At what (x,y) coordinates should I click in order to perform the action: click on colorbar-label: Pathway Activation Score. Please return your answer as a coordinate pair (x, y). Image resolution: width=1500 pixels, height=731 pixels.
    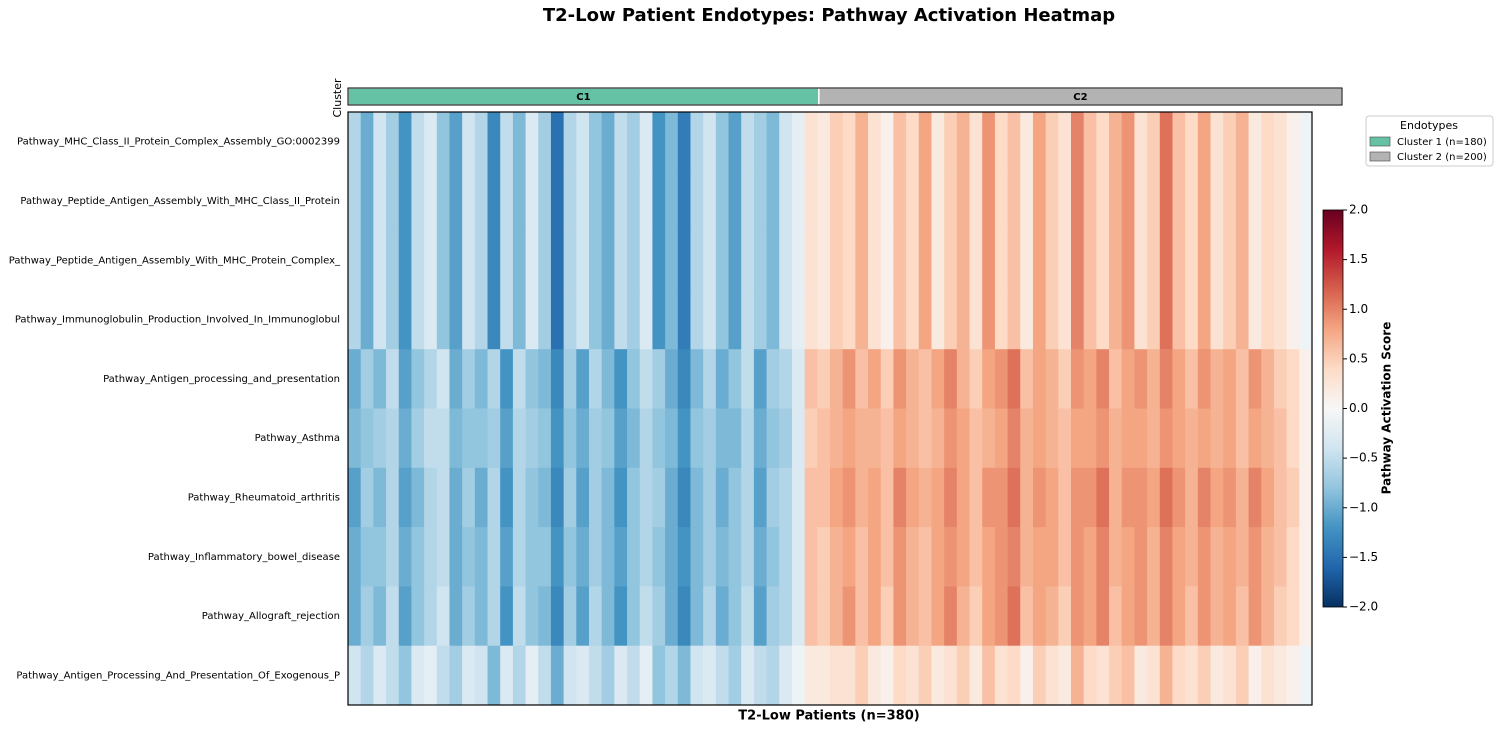
    Looking at the image, I should click on (1387, 408).